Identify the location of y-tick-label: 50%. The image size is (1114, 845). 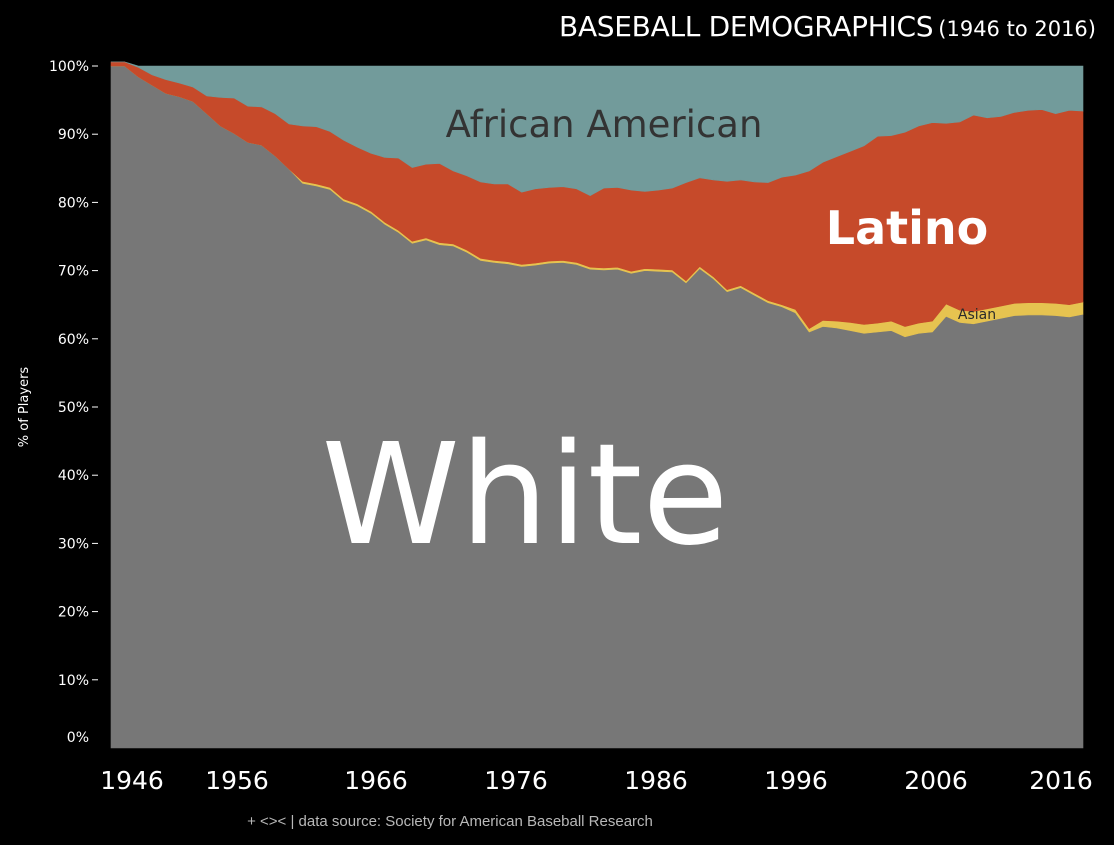
(73, 408).